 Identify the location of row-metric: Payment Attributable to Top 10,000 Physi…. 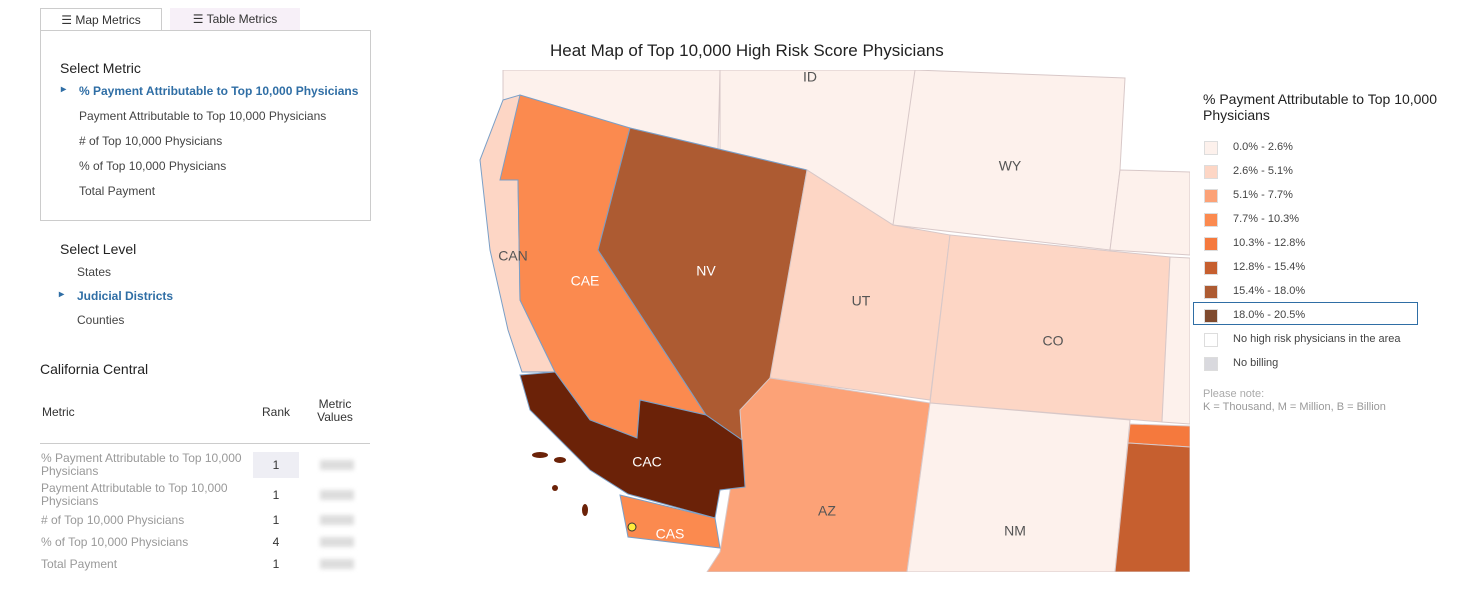
(134, 494).